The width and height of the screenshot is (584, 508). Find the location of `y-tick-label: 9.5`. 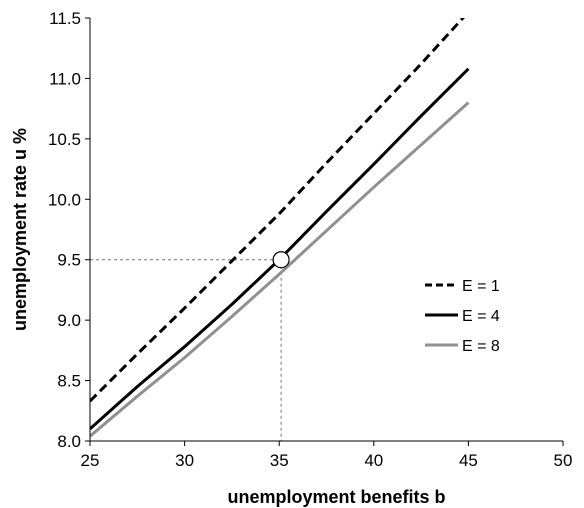

y-tick-label: 9.5 is located at coordinates (69, 260).